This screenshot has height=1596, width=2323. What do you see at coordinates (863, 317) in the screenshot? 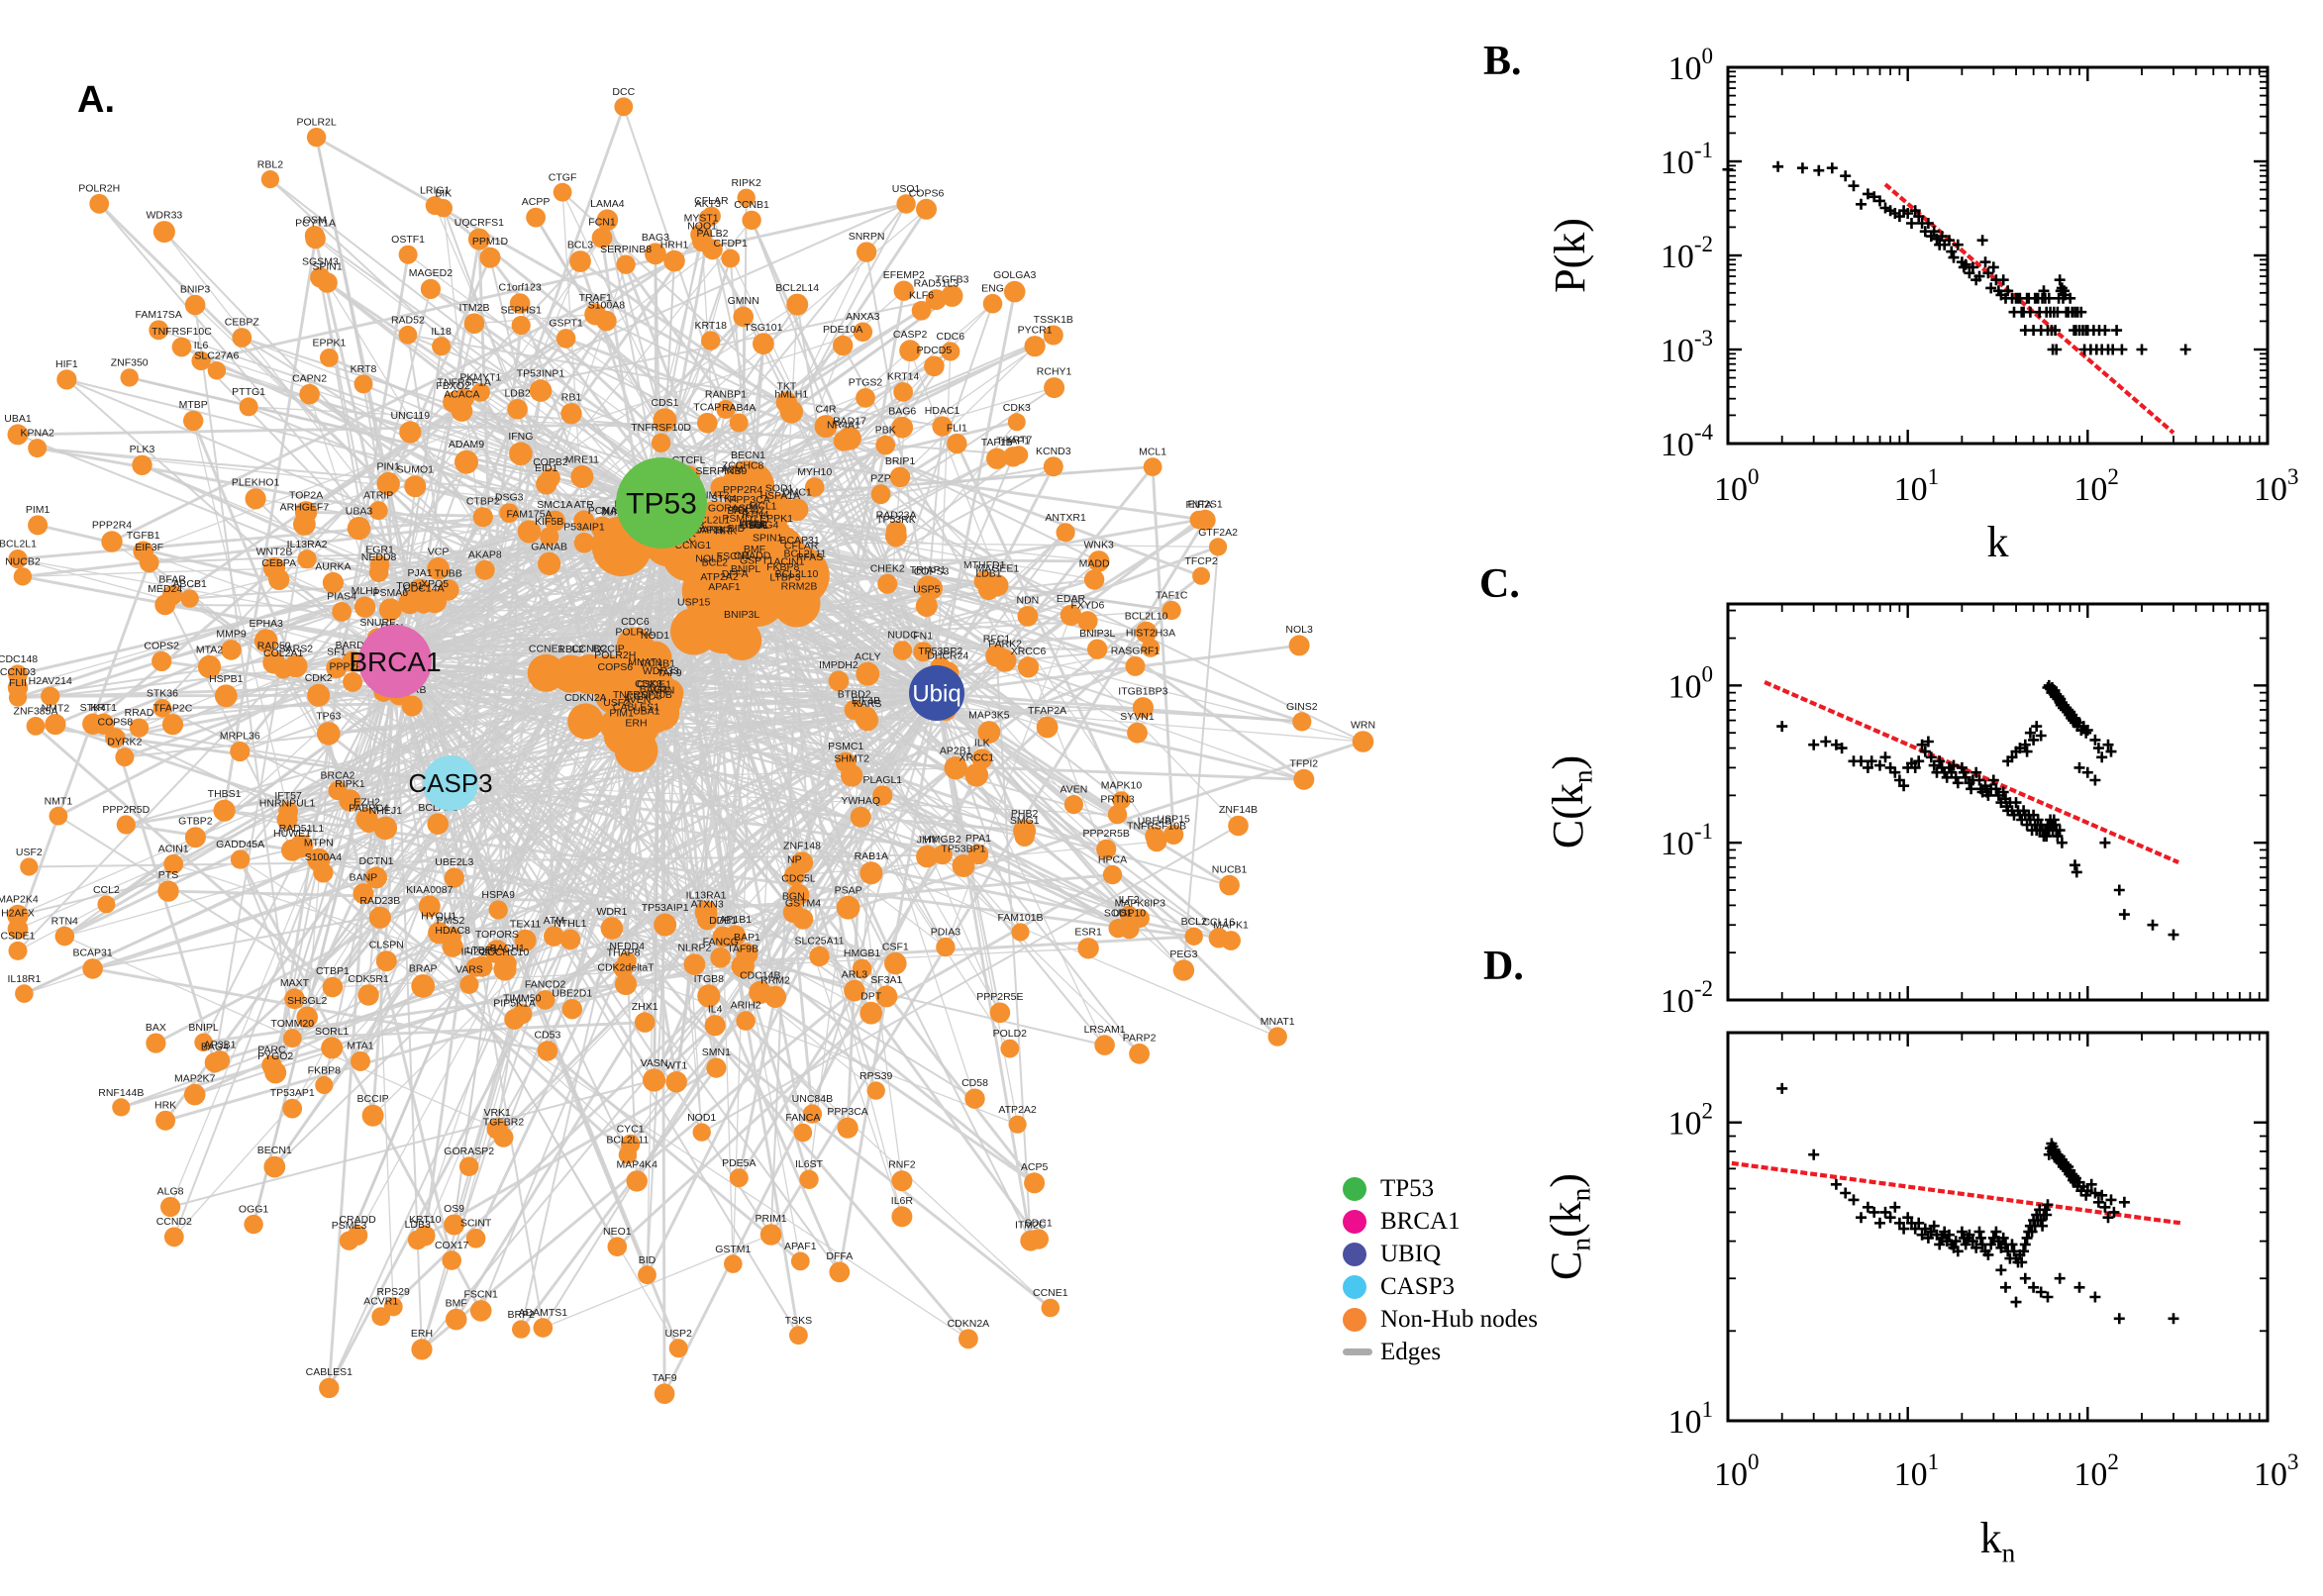
I see `gene-label: ANXA3` at bounding box center [863, 317].